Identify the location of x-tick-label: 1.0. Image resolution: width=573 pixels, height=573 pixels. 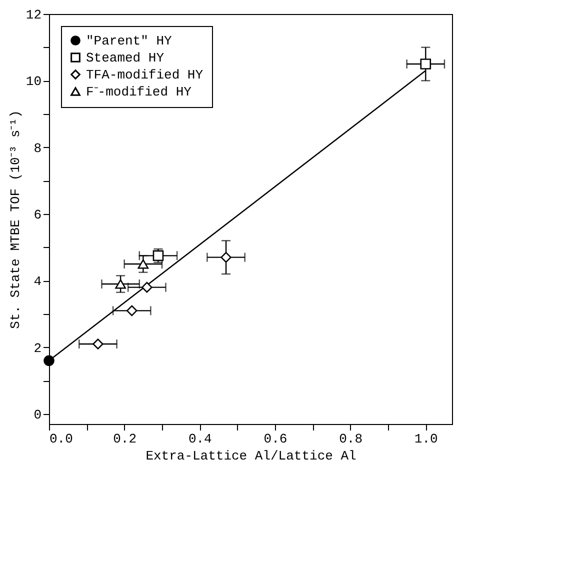
(426, 439).